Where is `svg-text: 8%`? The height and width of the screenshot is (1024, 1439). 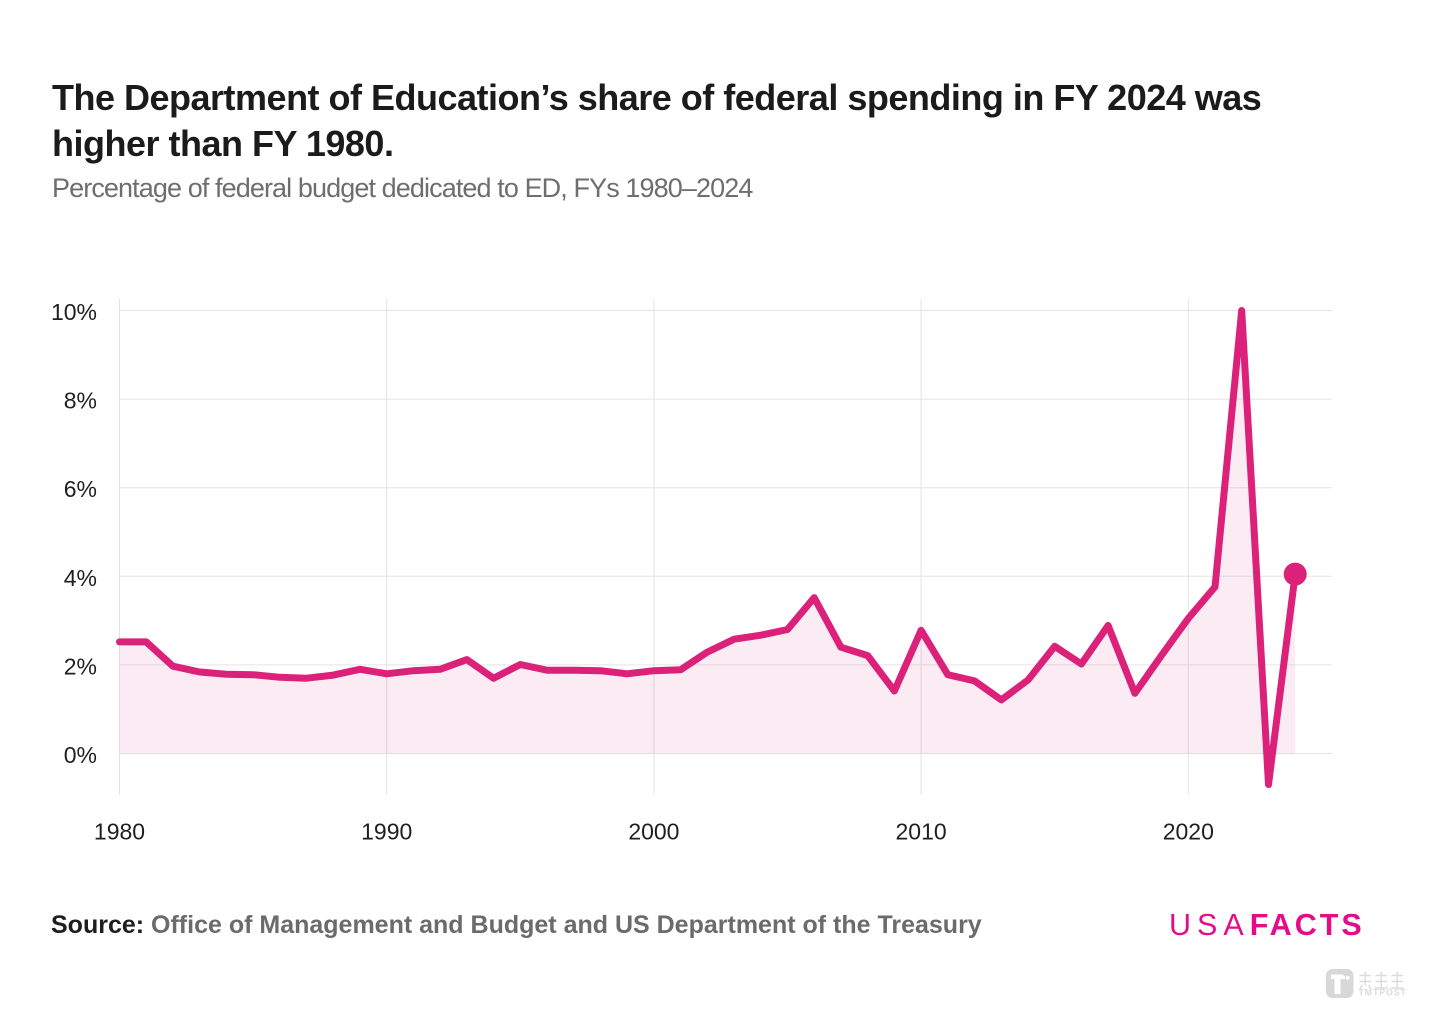 svg-text: 8% is located at coordinates (80, 401).